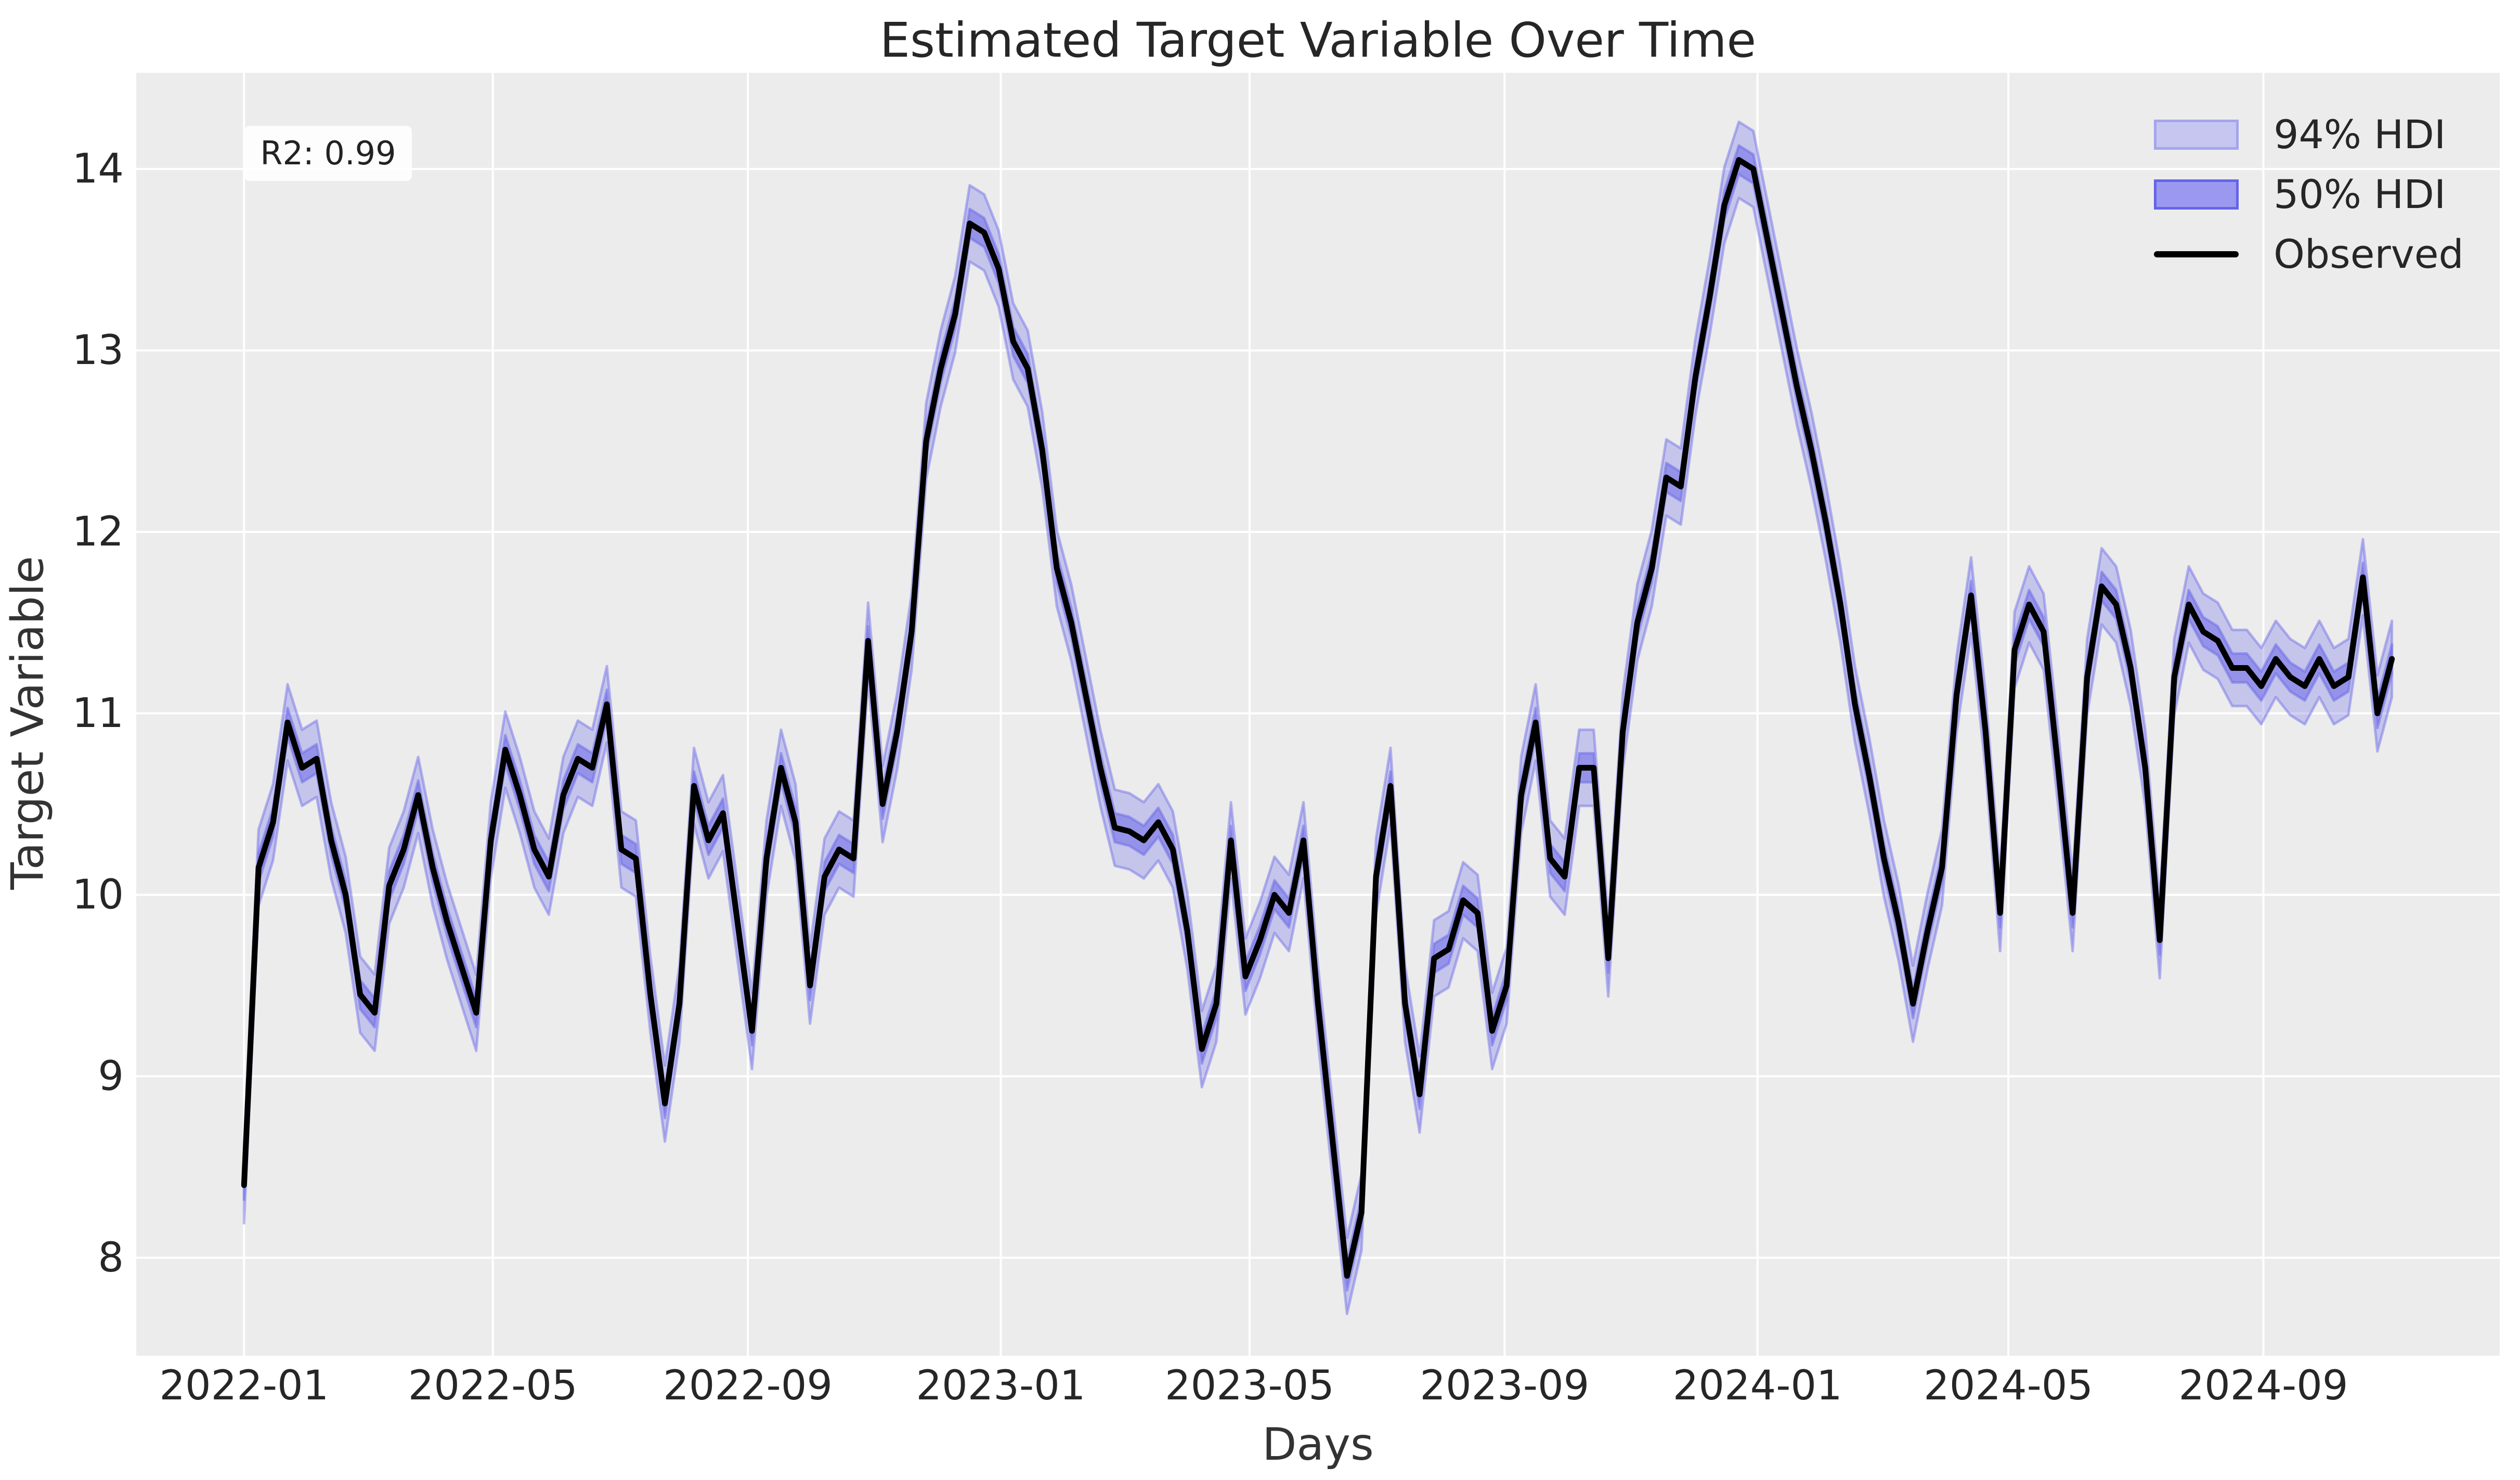 The image size is (2520, 1480). What do you see at coordinates (1318, 1445) in the screenshot?
I see `x-axis-label: Days` at bounding box center [1318, 1445].